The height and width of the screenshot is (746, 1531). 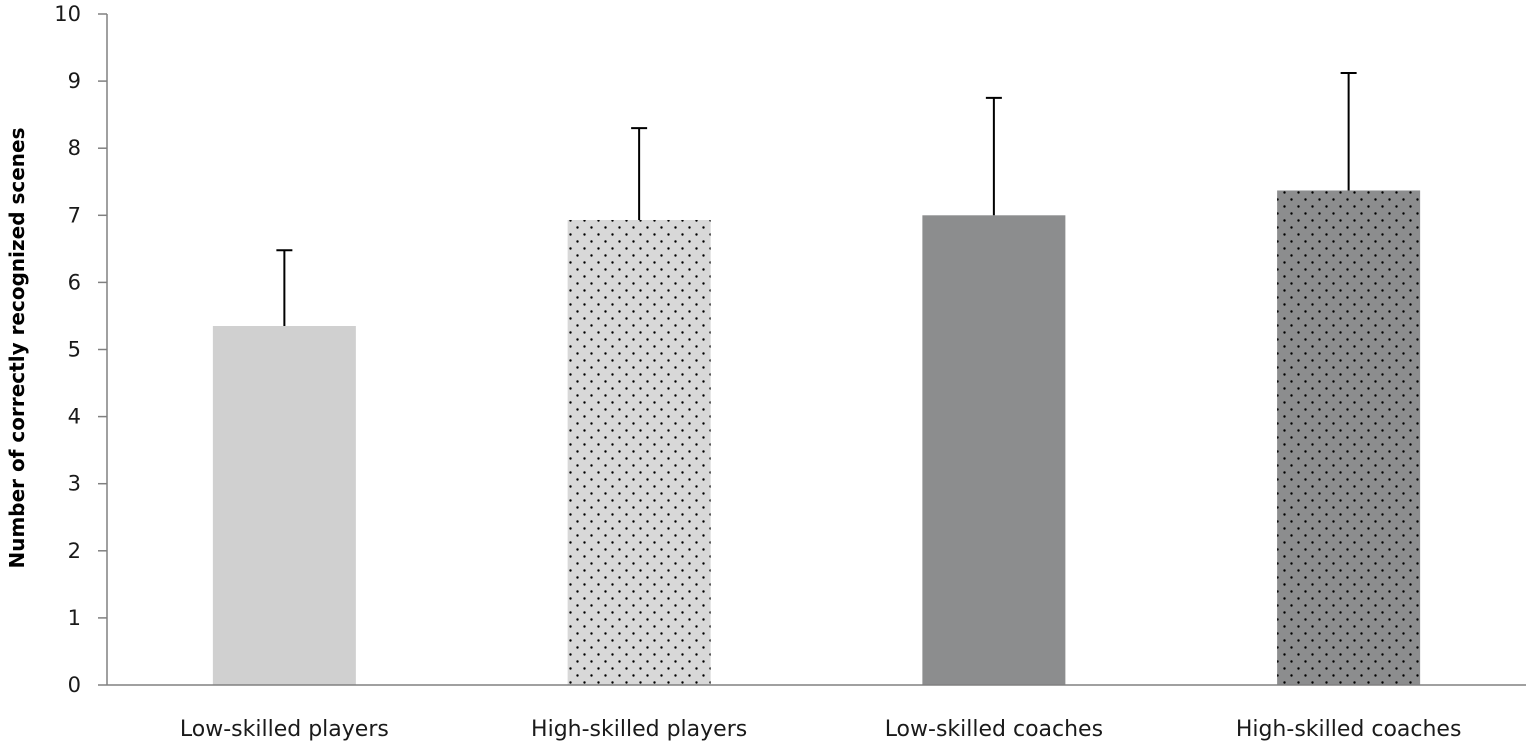 I want to click on y-tick-label-6: 6, so click(x=74, y=282).